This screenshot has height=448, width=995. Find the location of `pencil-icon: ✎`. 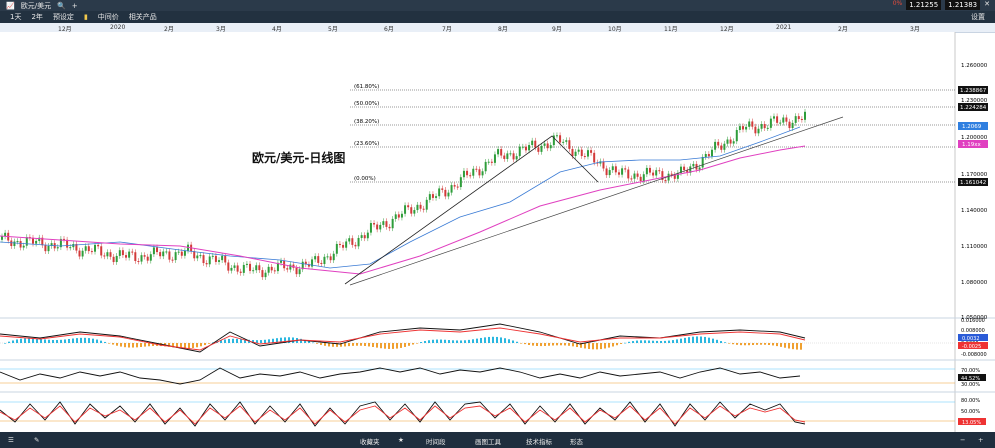

pencil-icon: ✎ is located at coordinates (37, 440).